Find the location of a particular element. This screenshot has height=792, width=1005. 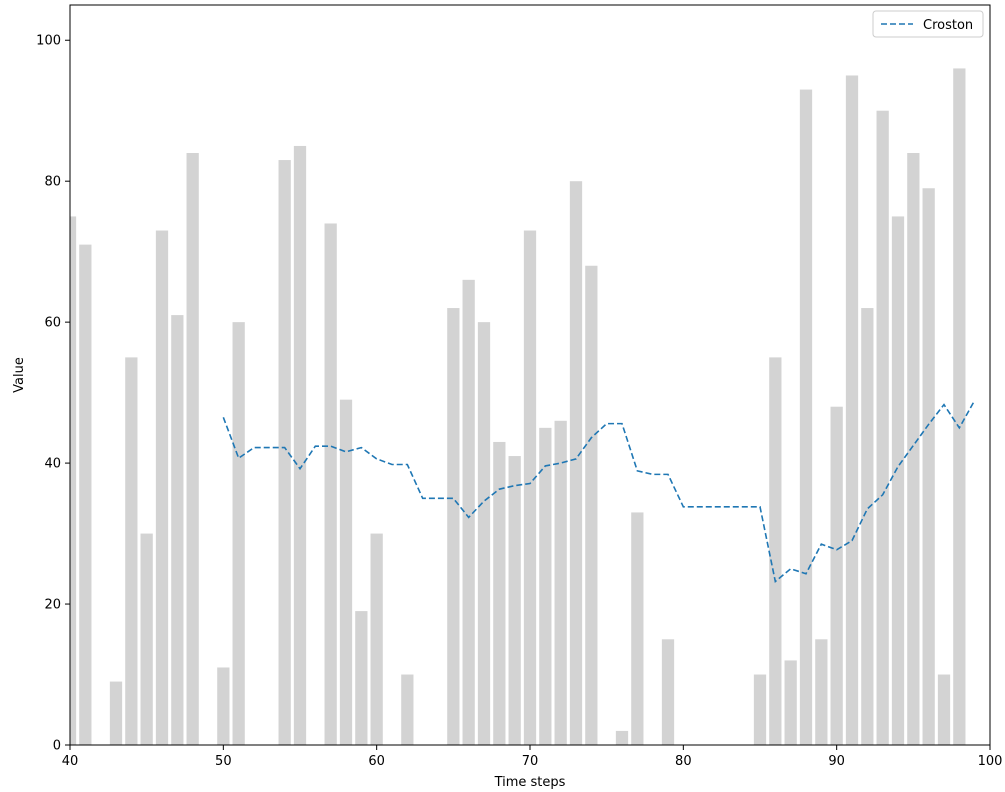

x-tick-label: 70 is located at coordinates (530, 761).